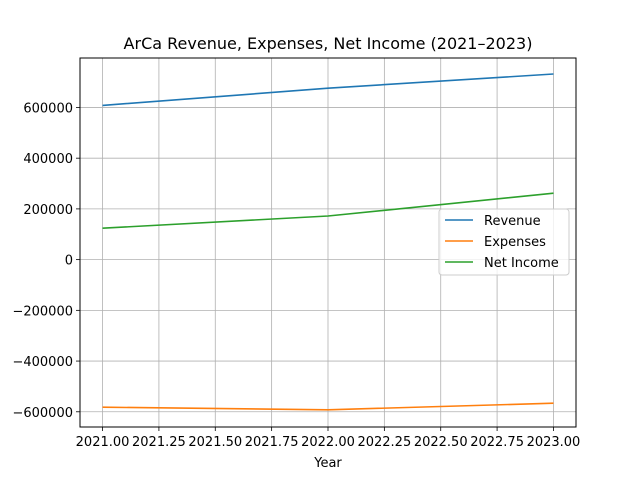 The width and height of the screenshot is (640, 480). I want to click on legend-label-net-income: Net Income, so click(521, 263).